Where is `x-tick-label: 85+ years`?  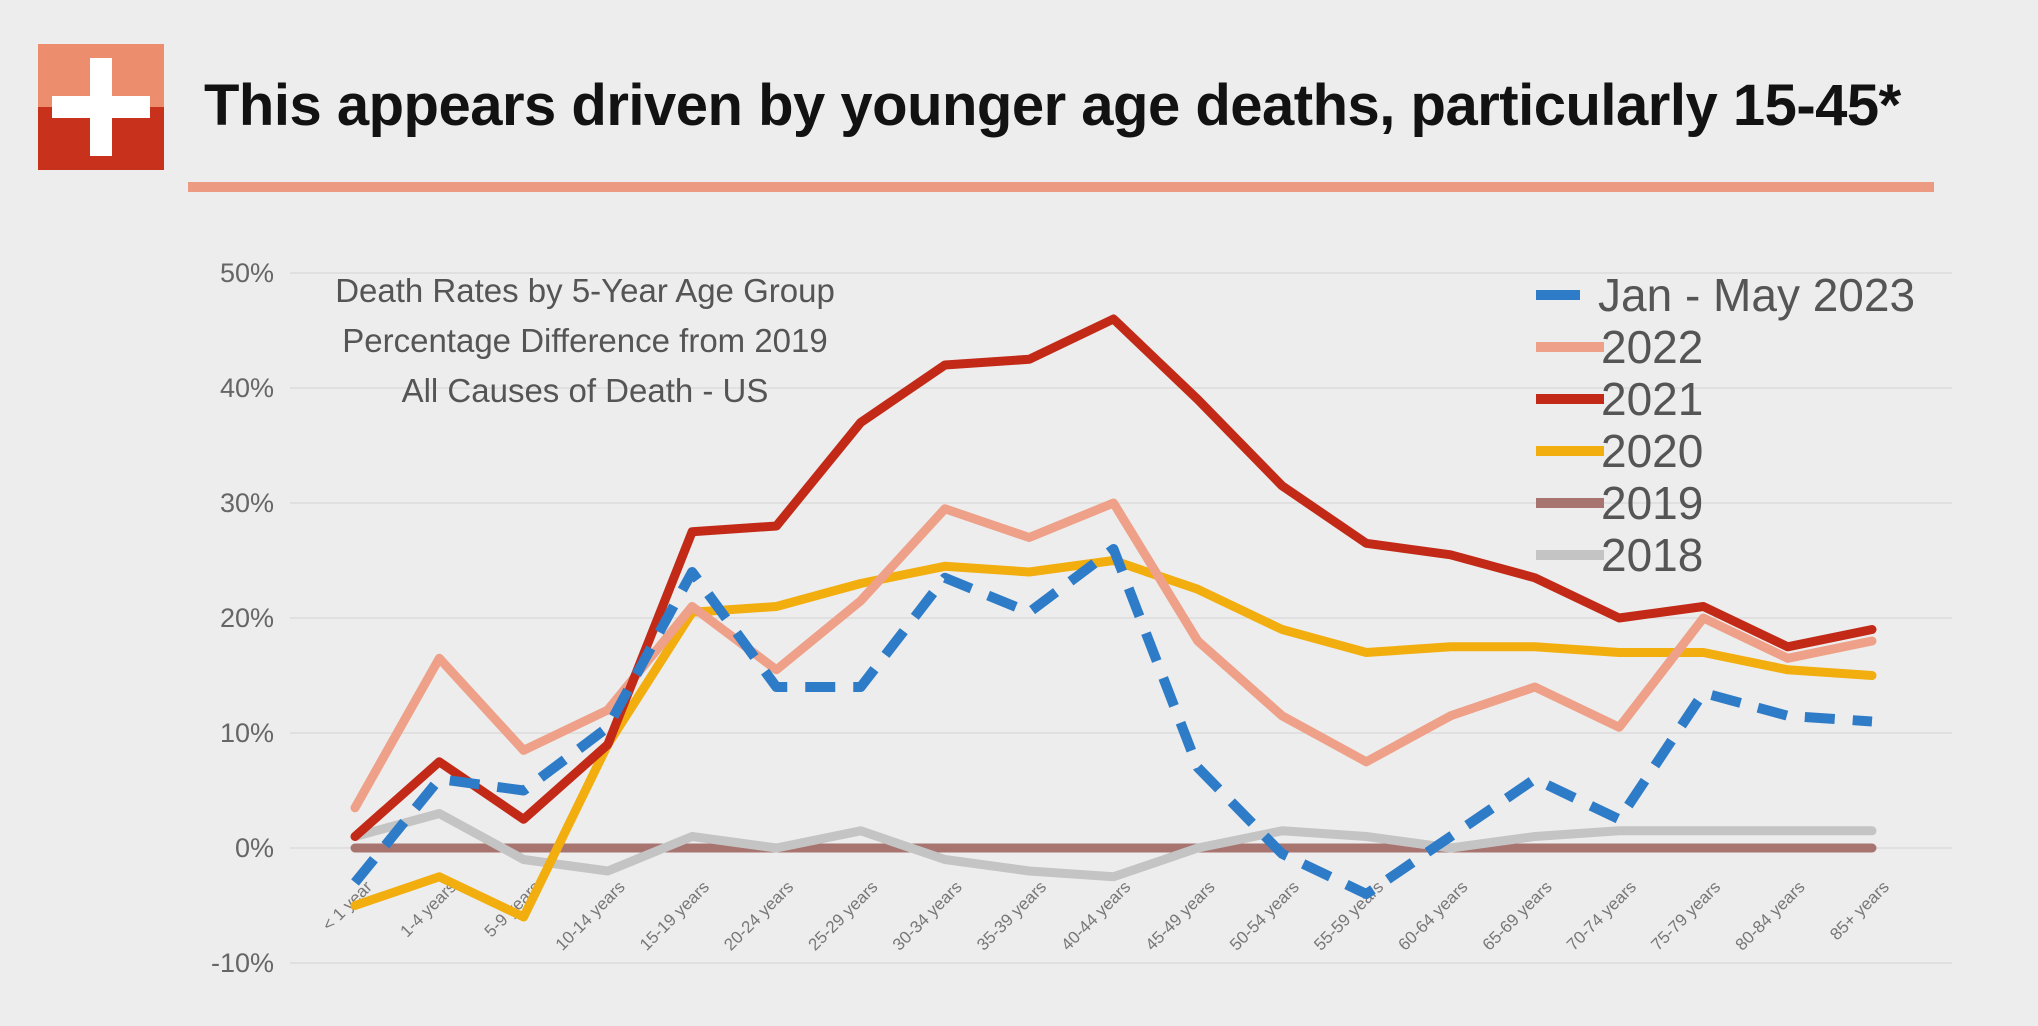
x-tick-label: 85+ years is located at coordinates (1859, 910).